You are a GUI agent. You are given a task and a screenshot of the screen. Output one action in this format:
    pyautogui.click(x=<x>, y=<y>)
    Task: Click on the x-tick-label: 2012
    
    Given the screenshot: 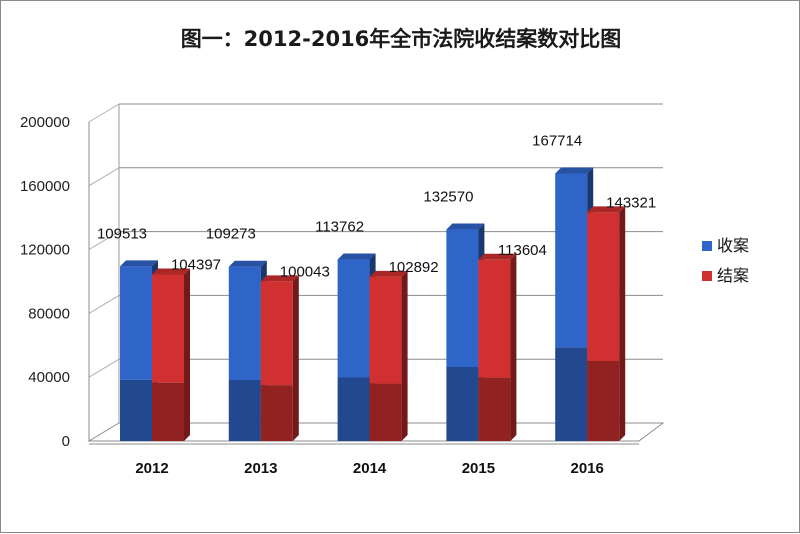 What is the action you would take?
    pyautogui.click(x=151, y=468)
    